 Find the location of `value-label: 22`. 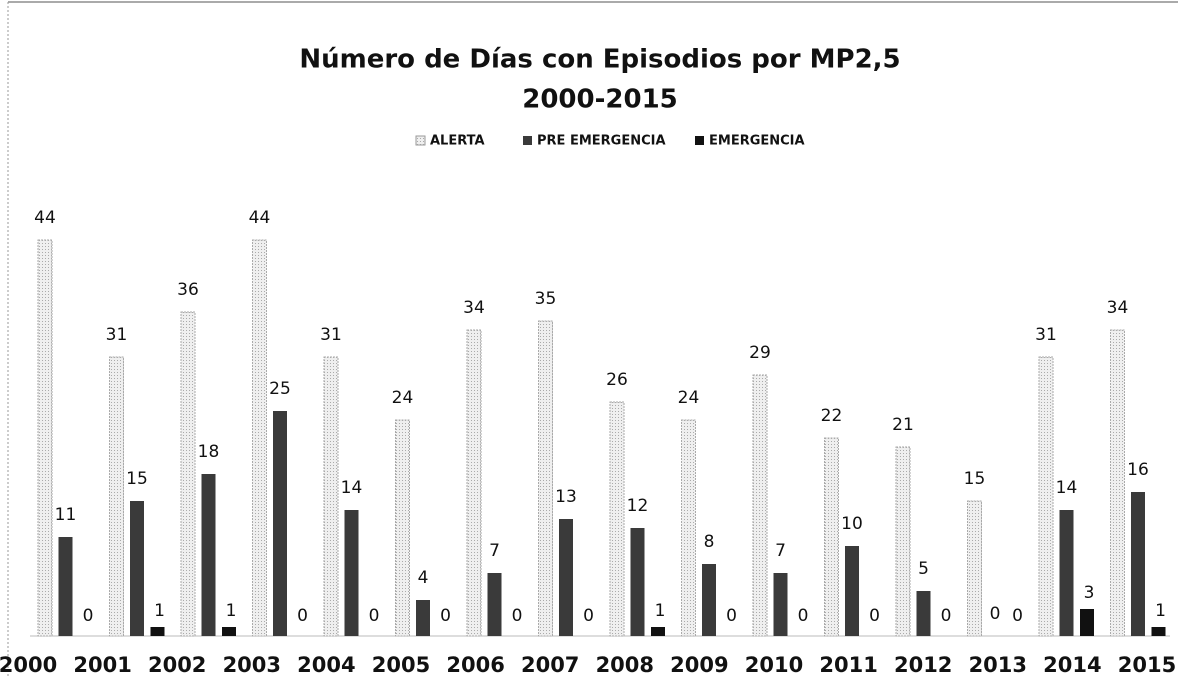

value-label: 22 is located at coordinates (832, 416).